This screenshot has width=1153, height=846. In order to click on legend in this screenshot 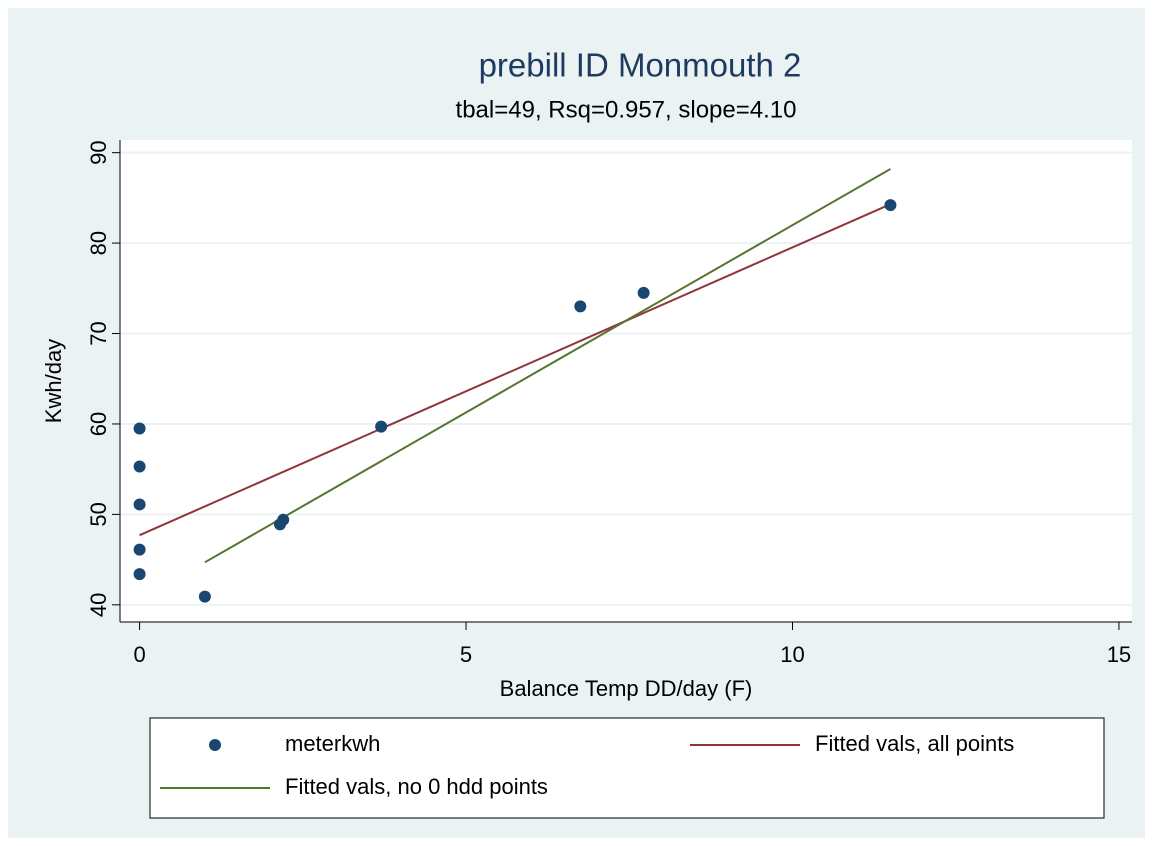, I will do `click(627, 768)`.